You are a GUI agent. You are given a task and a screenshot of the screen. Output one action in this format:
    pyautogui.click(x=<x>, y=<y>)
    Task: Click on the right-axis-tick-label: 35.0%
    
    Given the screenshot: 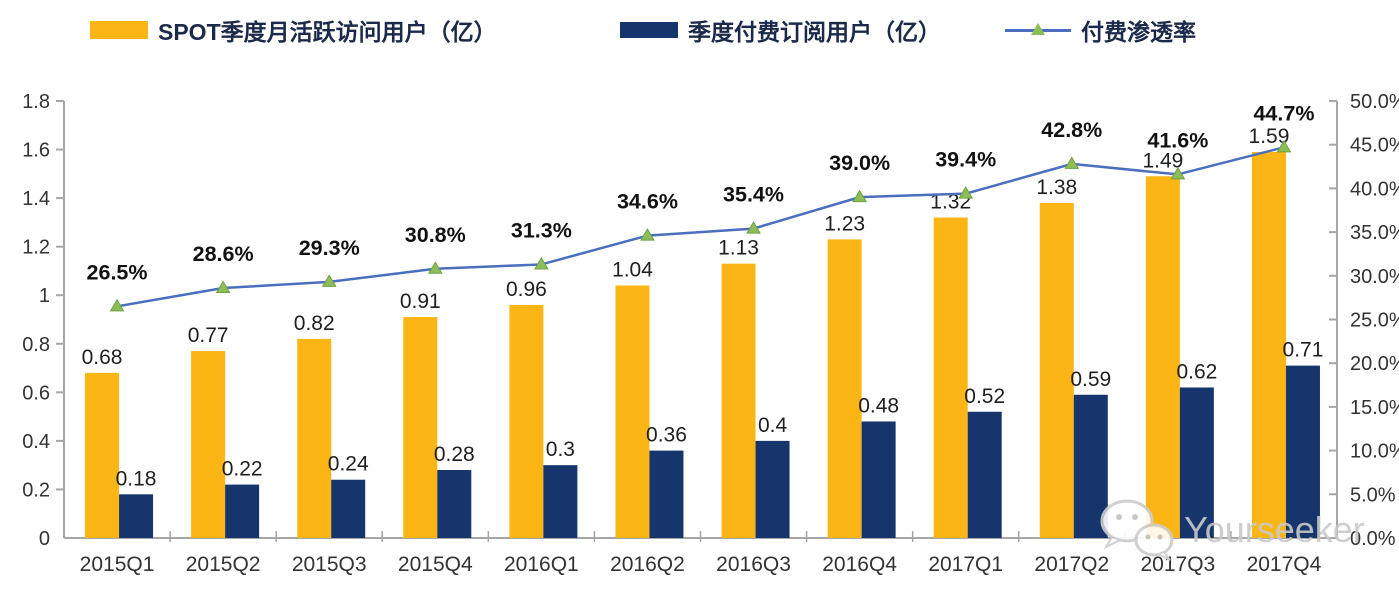 What is the action you would take?
    pyautogui.click(x=1374, y=233)
    